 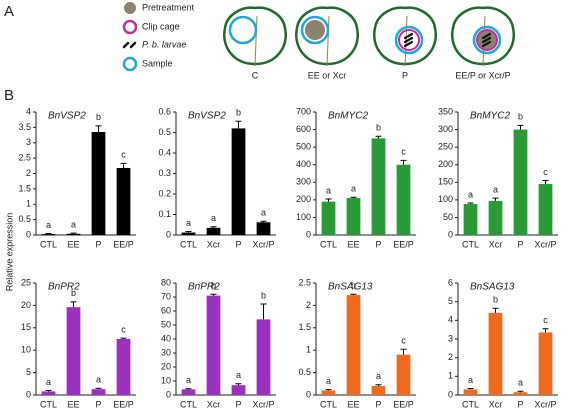 I want to click on legend-label: P. b. larvae, so click(x=164, y=44).